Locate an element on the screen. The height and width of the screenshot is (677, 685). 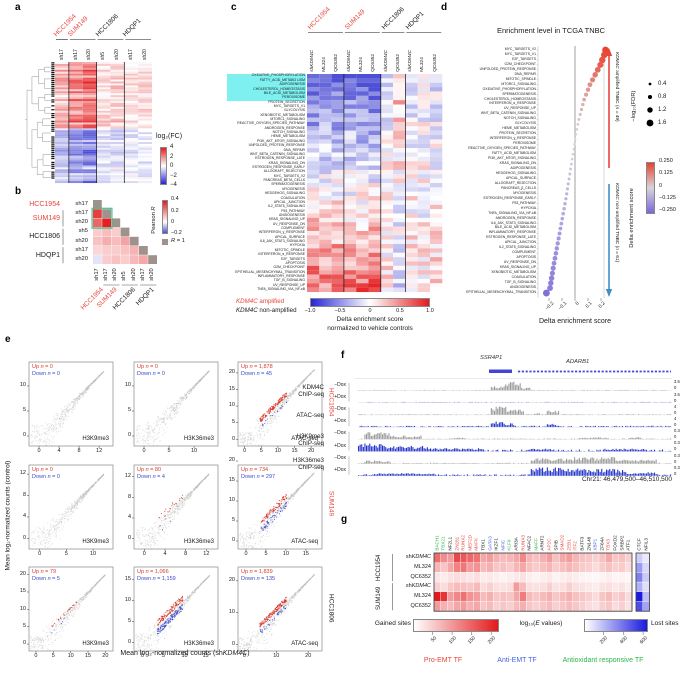
c-pathway-row-label: GLYCOLYSIS is located at coordinates (294, 110).